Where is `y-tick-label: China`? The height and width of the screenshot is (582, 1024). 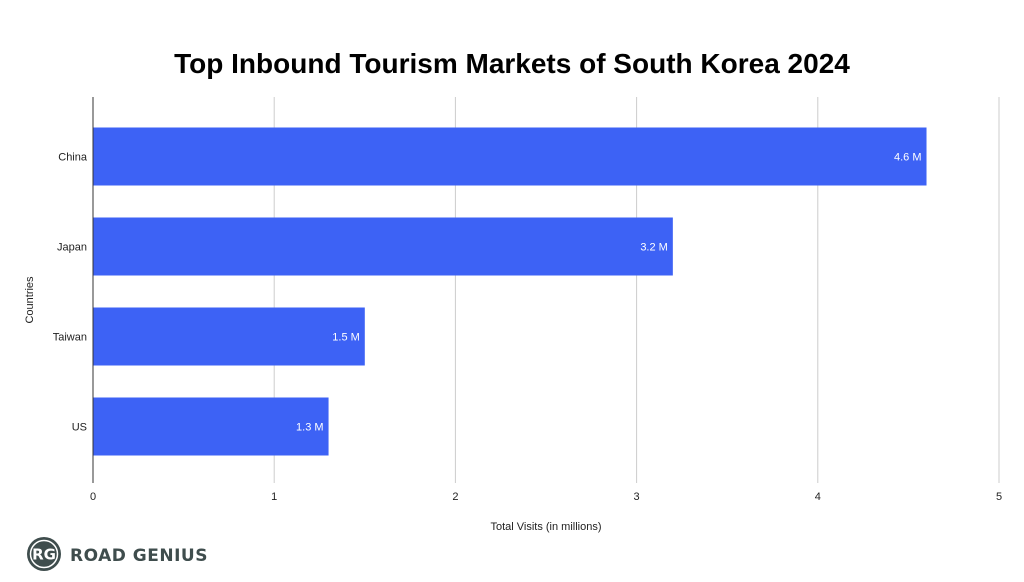
y-tick-label: China is located at coordinates (73, 158).